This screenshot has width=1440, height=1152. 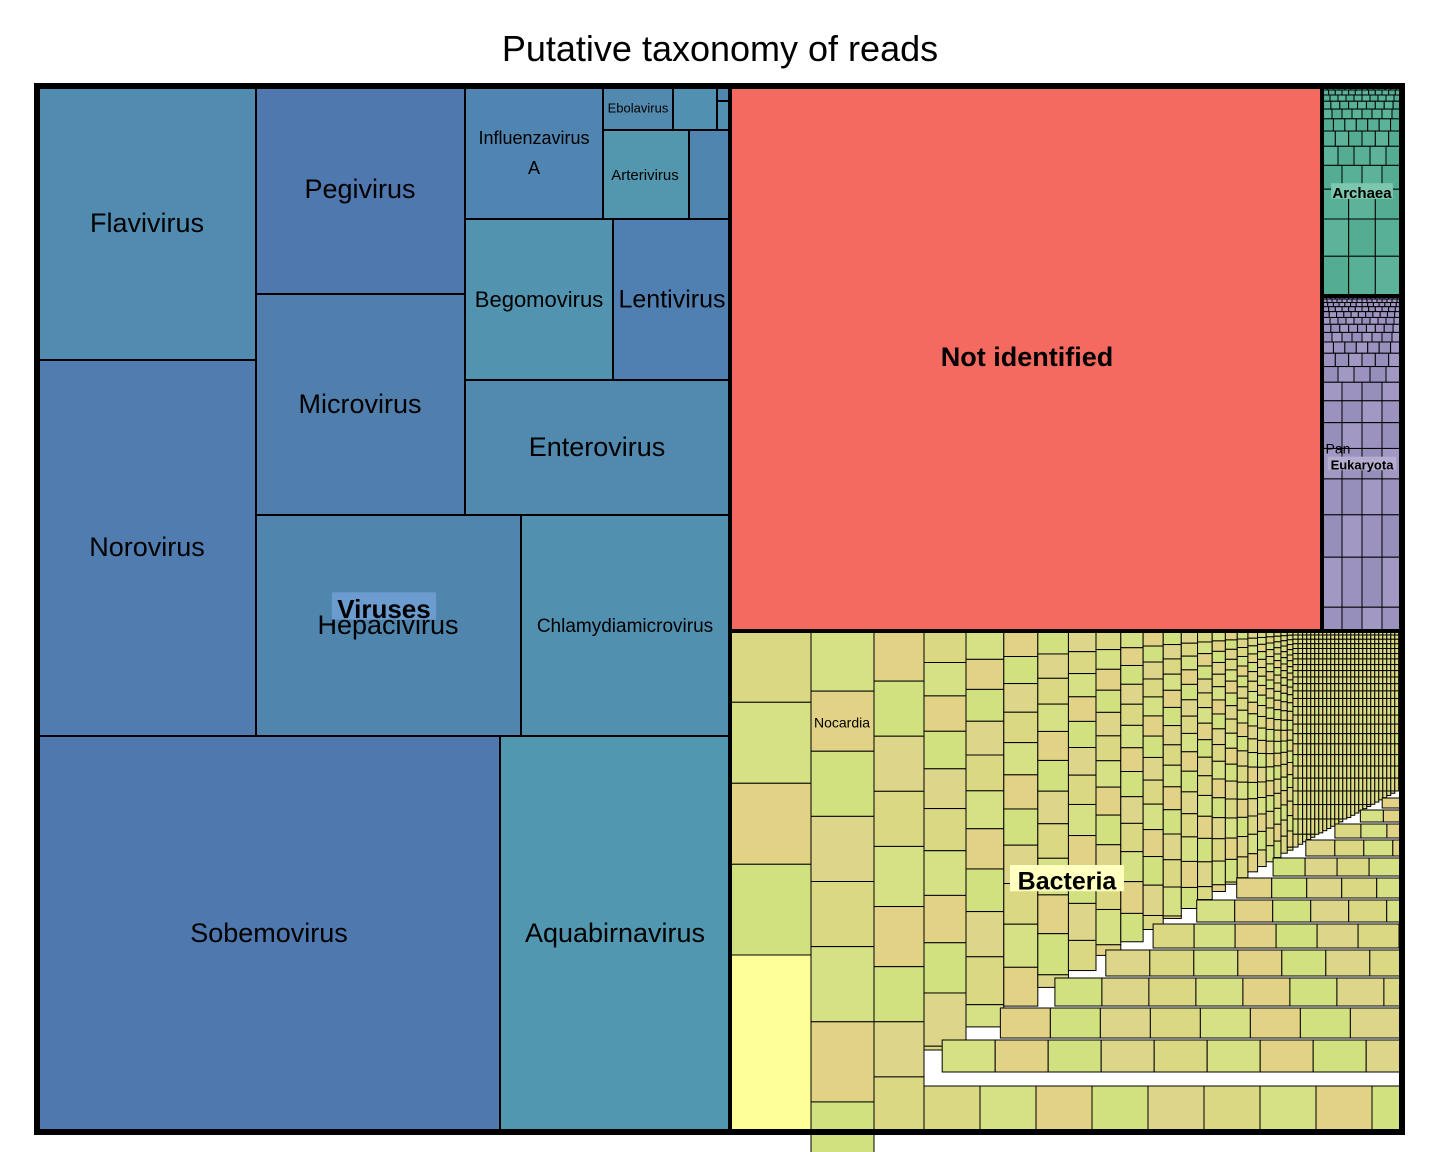 I want to click on label-ebolavirus: Ebolavirus, so click(x=638, y=107).